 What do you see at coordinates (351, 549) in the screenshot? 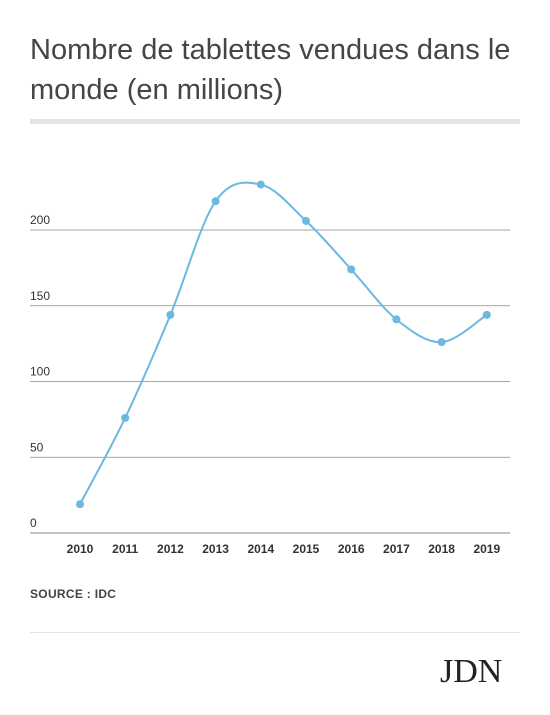
I see `x-tick-label: 2016` at bounding box center [351, 549].